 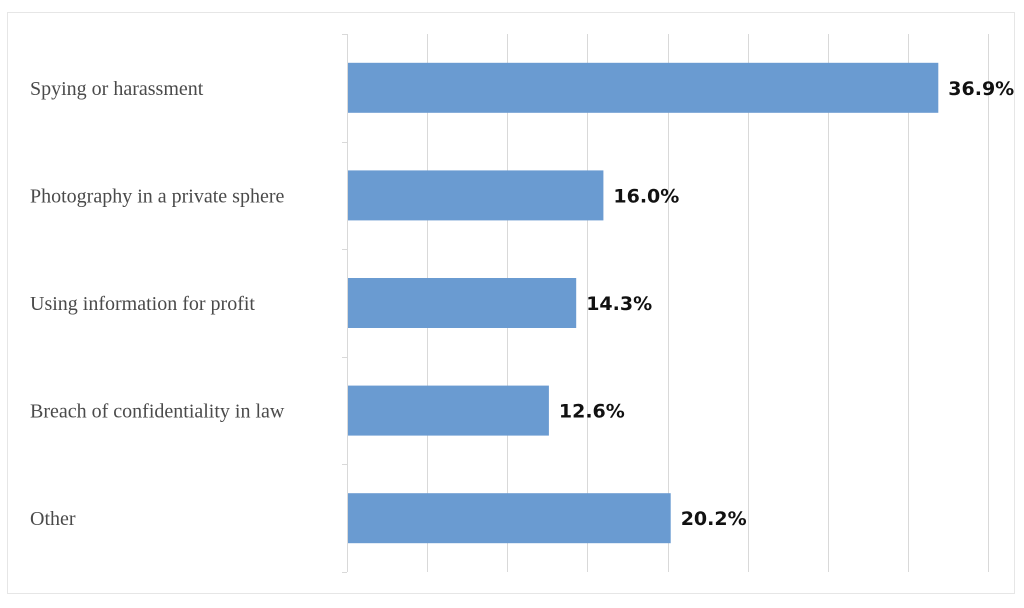 I want to click on category-label: Using information for profit, so click(x=142, y=304).